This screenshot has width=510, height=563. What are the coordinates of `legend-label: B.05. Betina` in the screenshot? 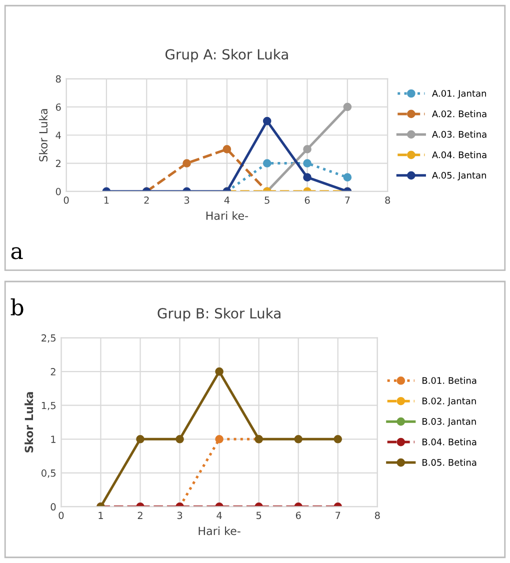 It's located at (449, 462).